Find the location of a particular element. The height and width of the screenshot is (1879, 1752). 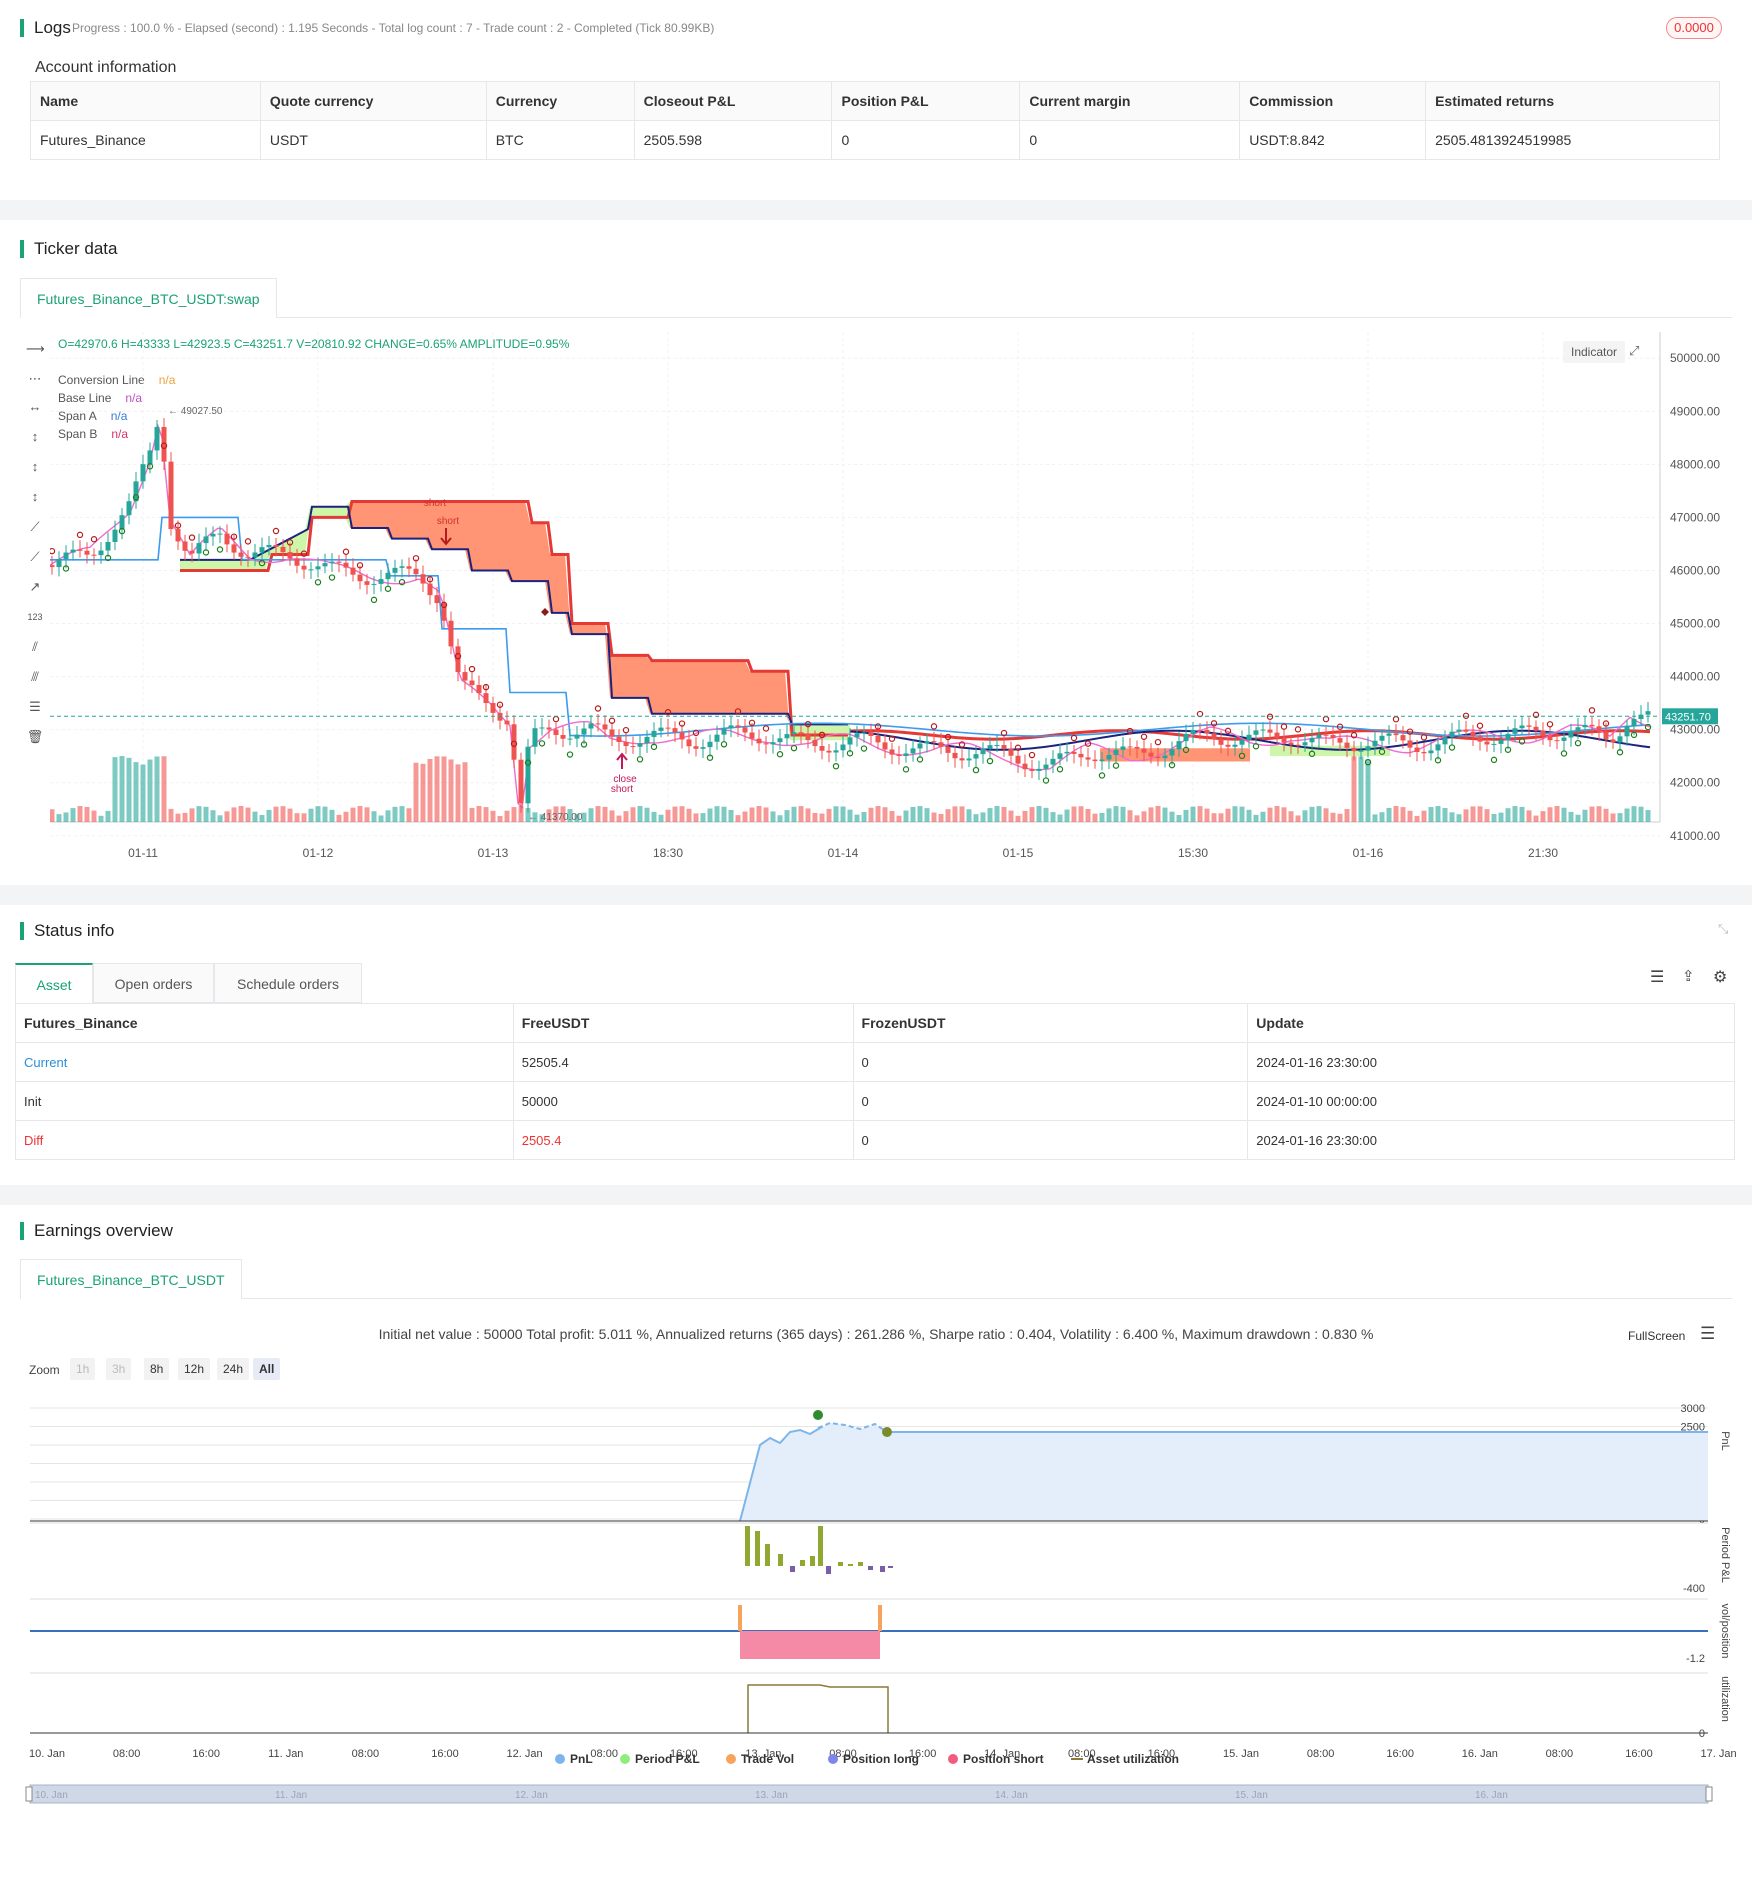

parallel-channel-tool-icon: ⫽ is located at coordinates (35, 646).